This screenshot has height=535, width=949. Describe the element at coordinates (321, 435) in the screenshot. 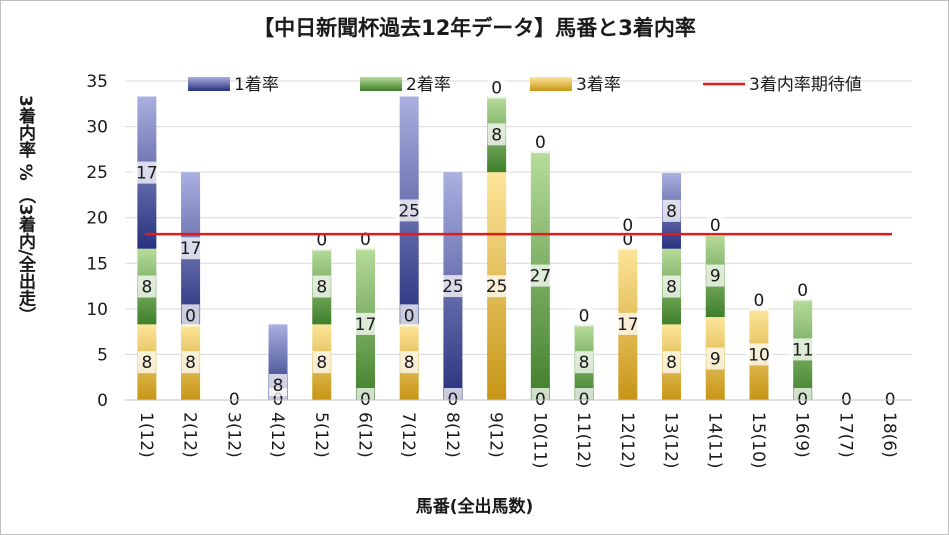

I see `x-tick-label: 5(12)` at that location.